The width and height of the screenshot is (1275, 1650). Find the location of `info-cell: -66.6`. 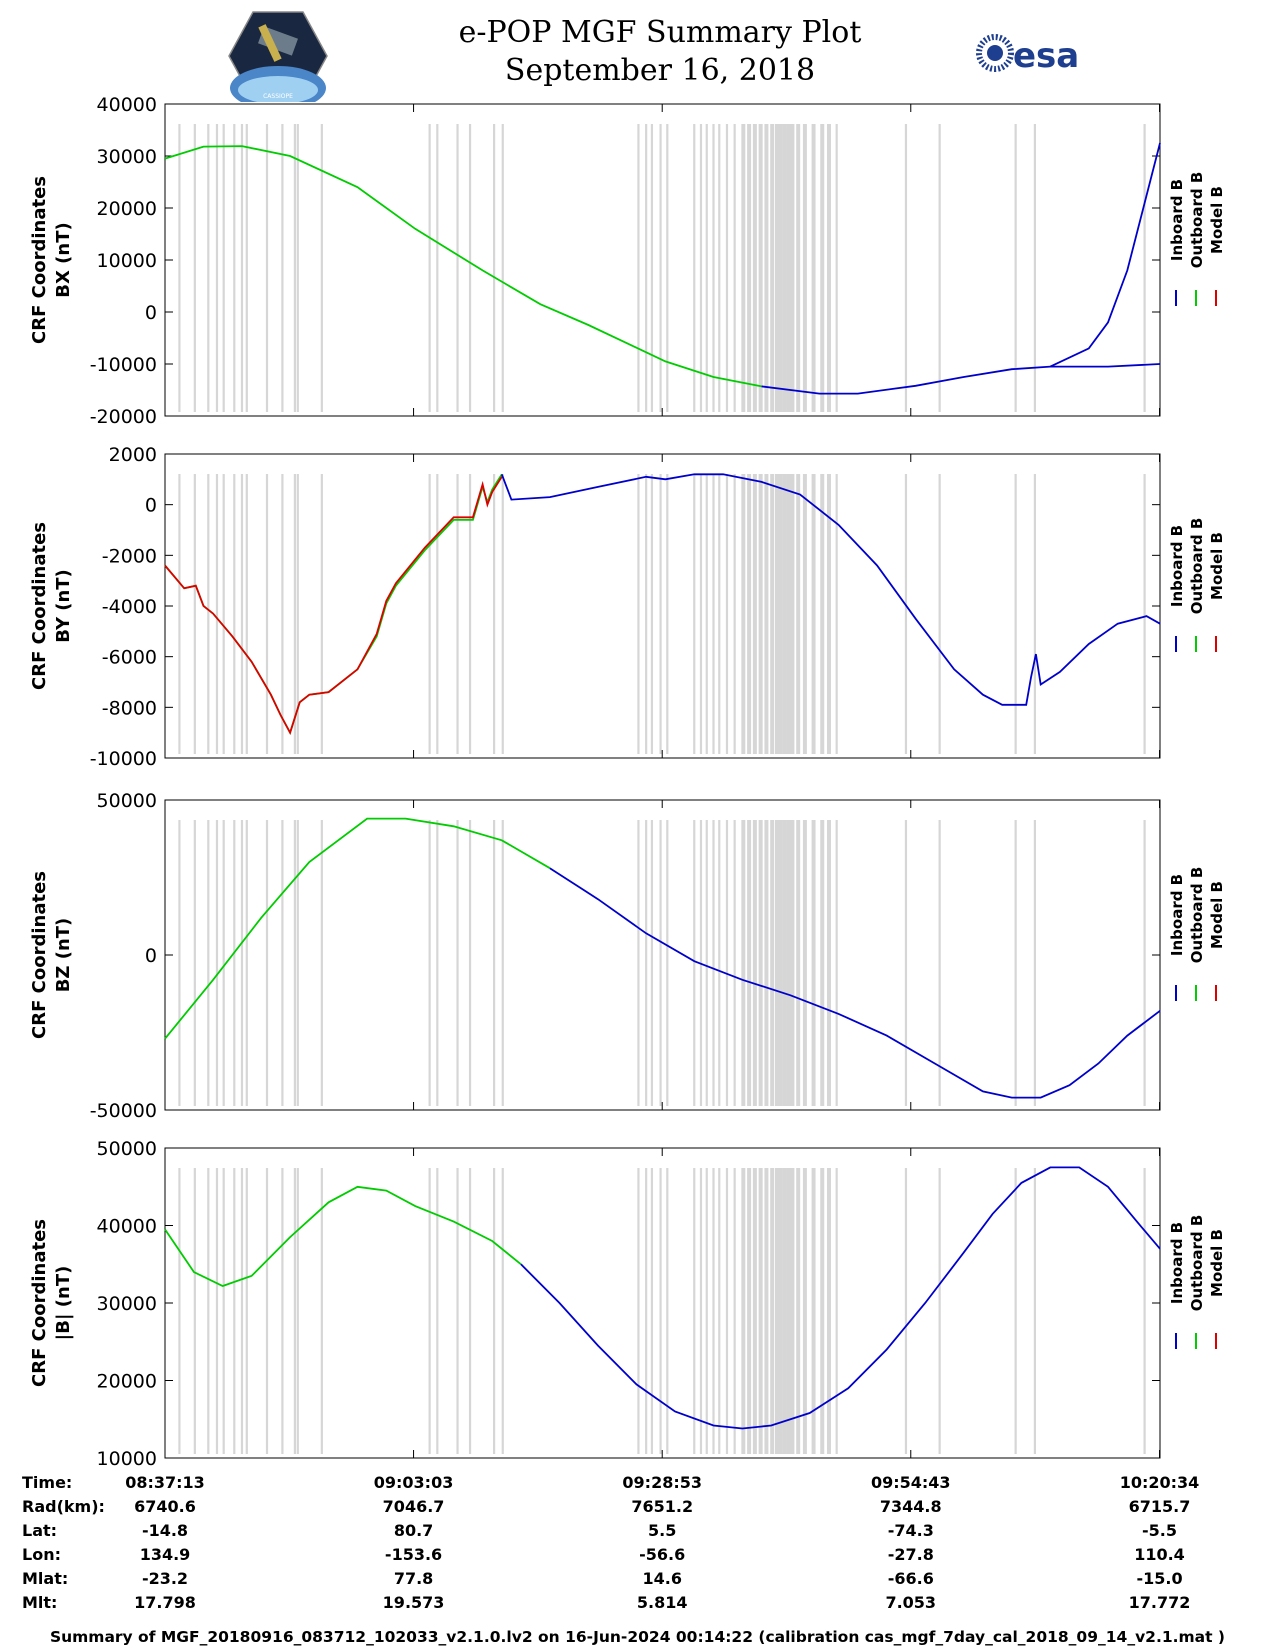

info-cell: -66.6 is located at coordinates (911, 1578).